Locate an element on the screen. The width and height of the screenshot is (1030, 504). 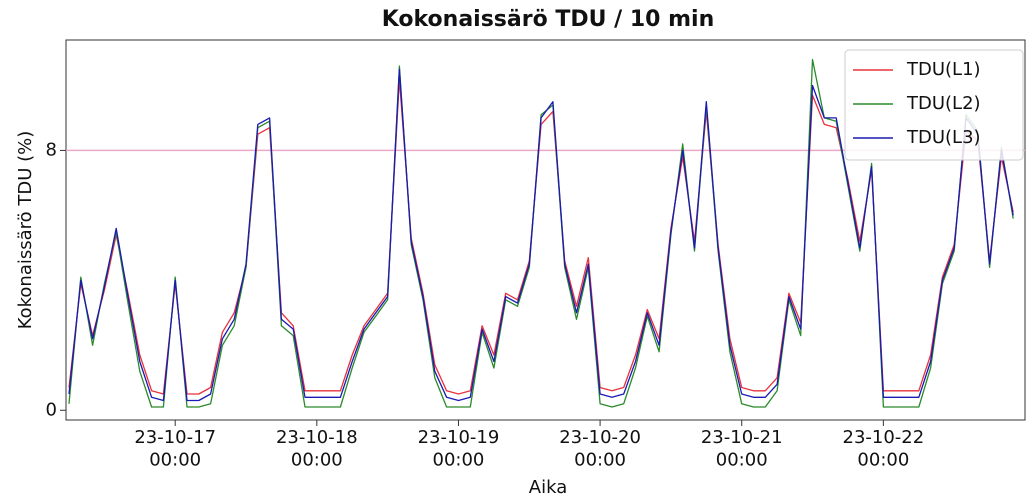
chart-title: Kokonaissärö TDU / 10 min is located at coordinates (548, 19).